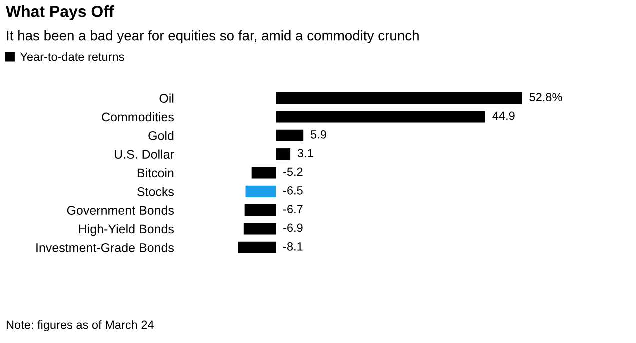  I want to click on data-label: -5.2, so click(293, 172).